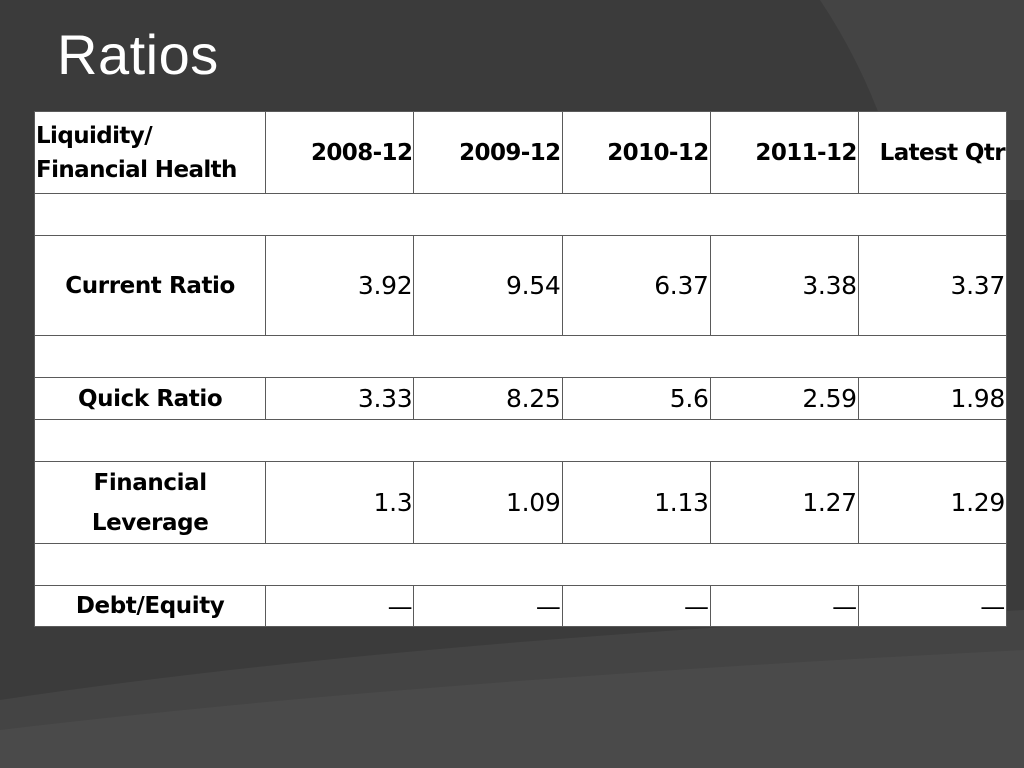 This screenshot has width=1024, height=768. What do you see at coordinates (488, 398) in the screenshot?
I see `value-cell: 8.25` at bounding box center [488, 398].